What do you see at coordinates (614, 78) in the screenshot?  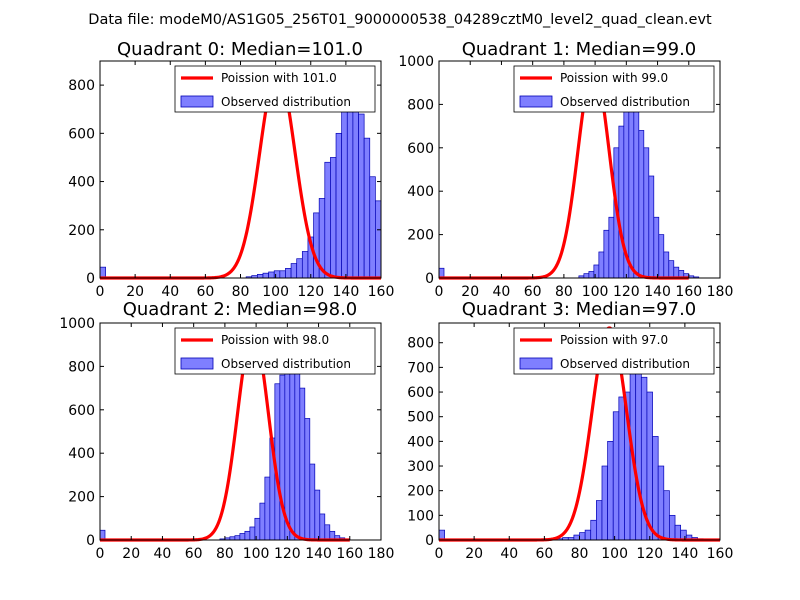 I see `legend-label-poisson: Poission with 99.0` at bounding box center [614, 78].